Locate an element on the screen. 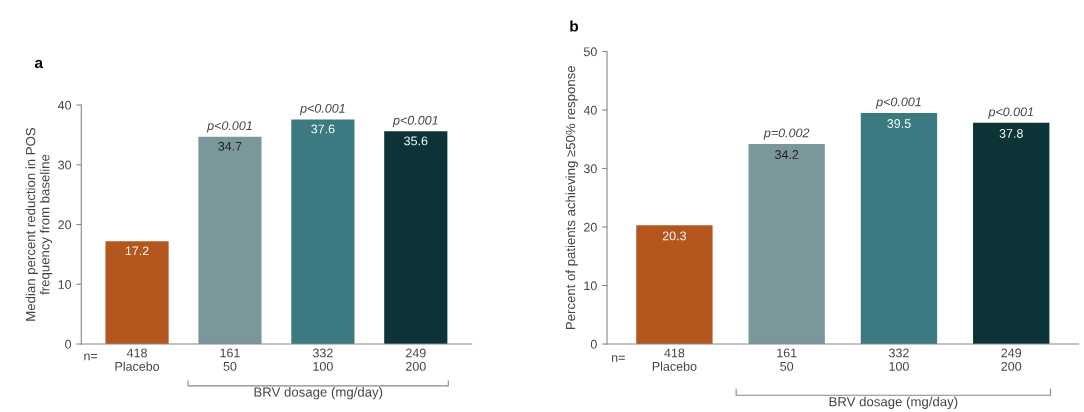 The width and height of the screenshot is (1084, 412). data-label: 35.6 is located at coordinates (416, 141).